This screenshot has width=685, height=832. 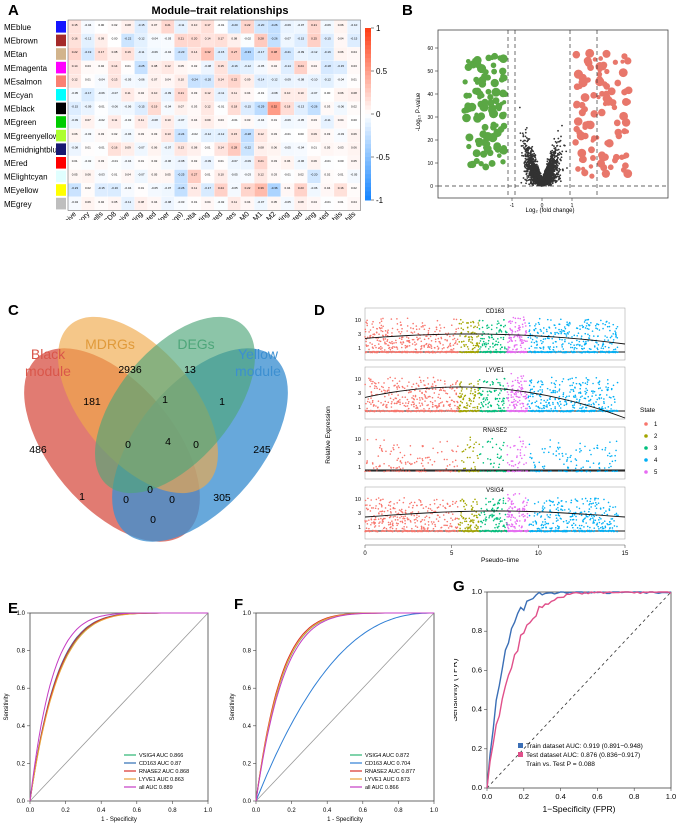 I want to click on heatmap-cell-value: -0.12, so click(x=207, y=134).